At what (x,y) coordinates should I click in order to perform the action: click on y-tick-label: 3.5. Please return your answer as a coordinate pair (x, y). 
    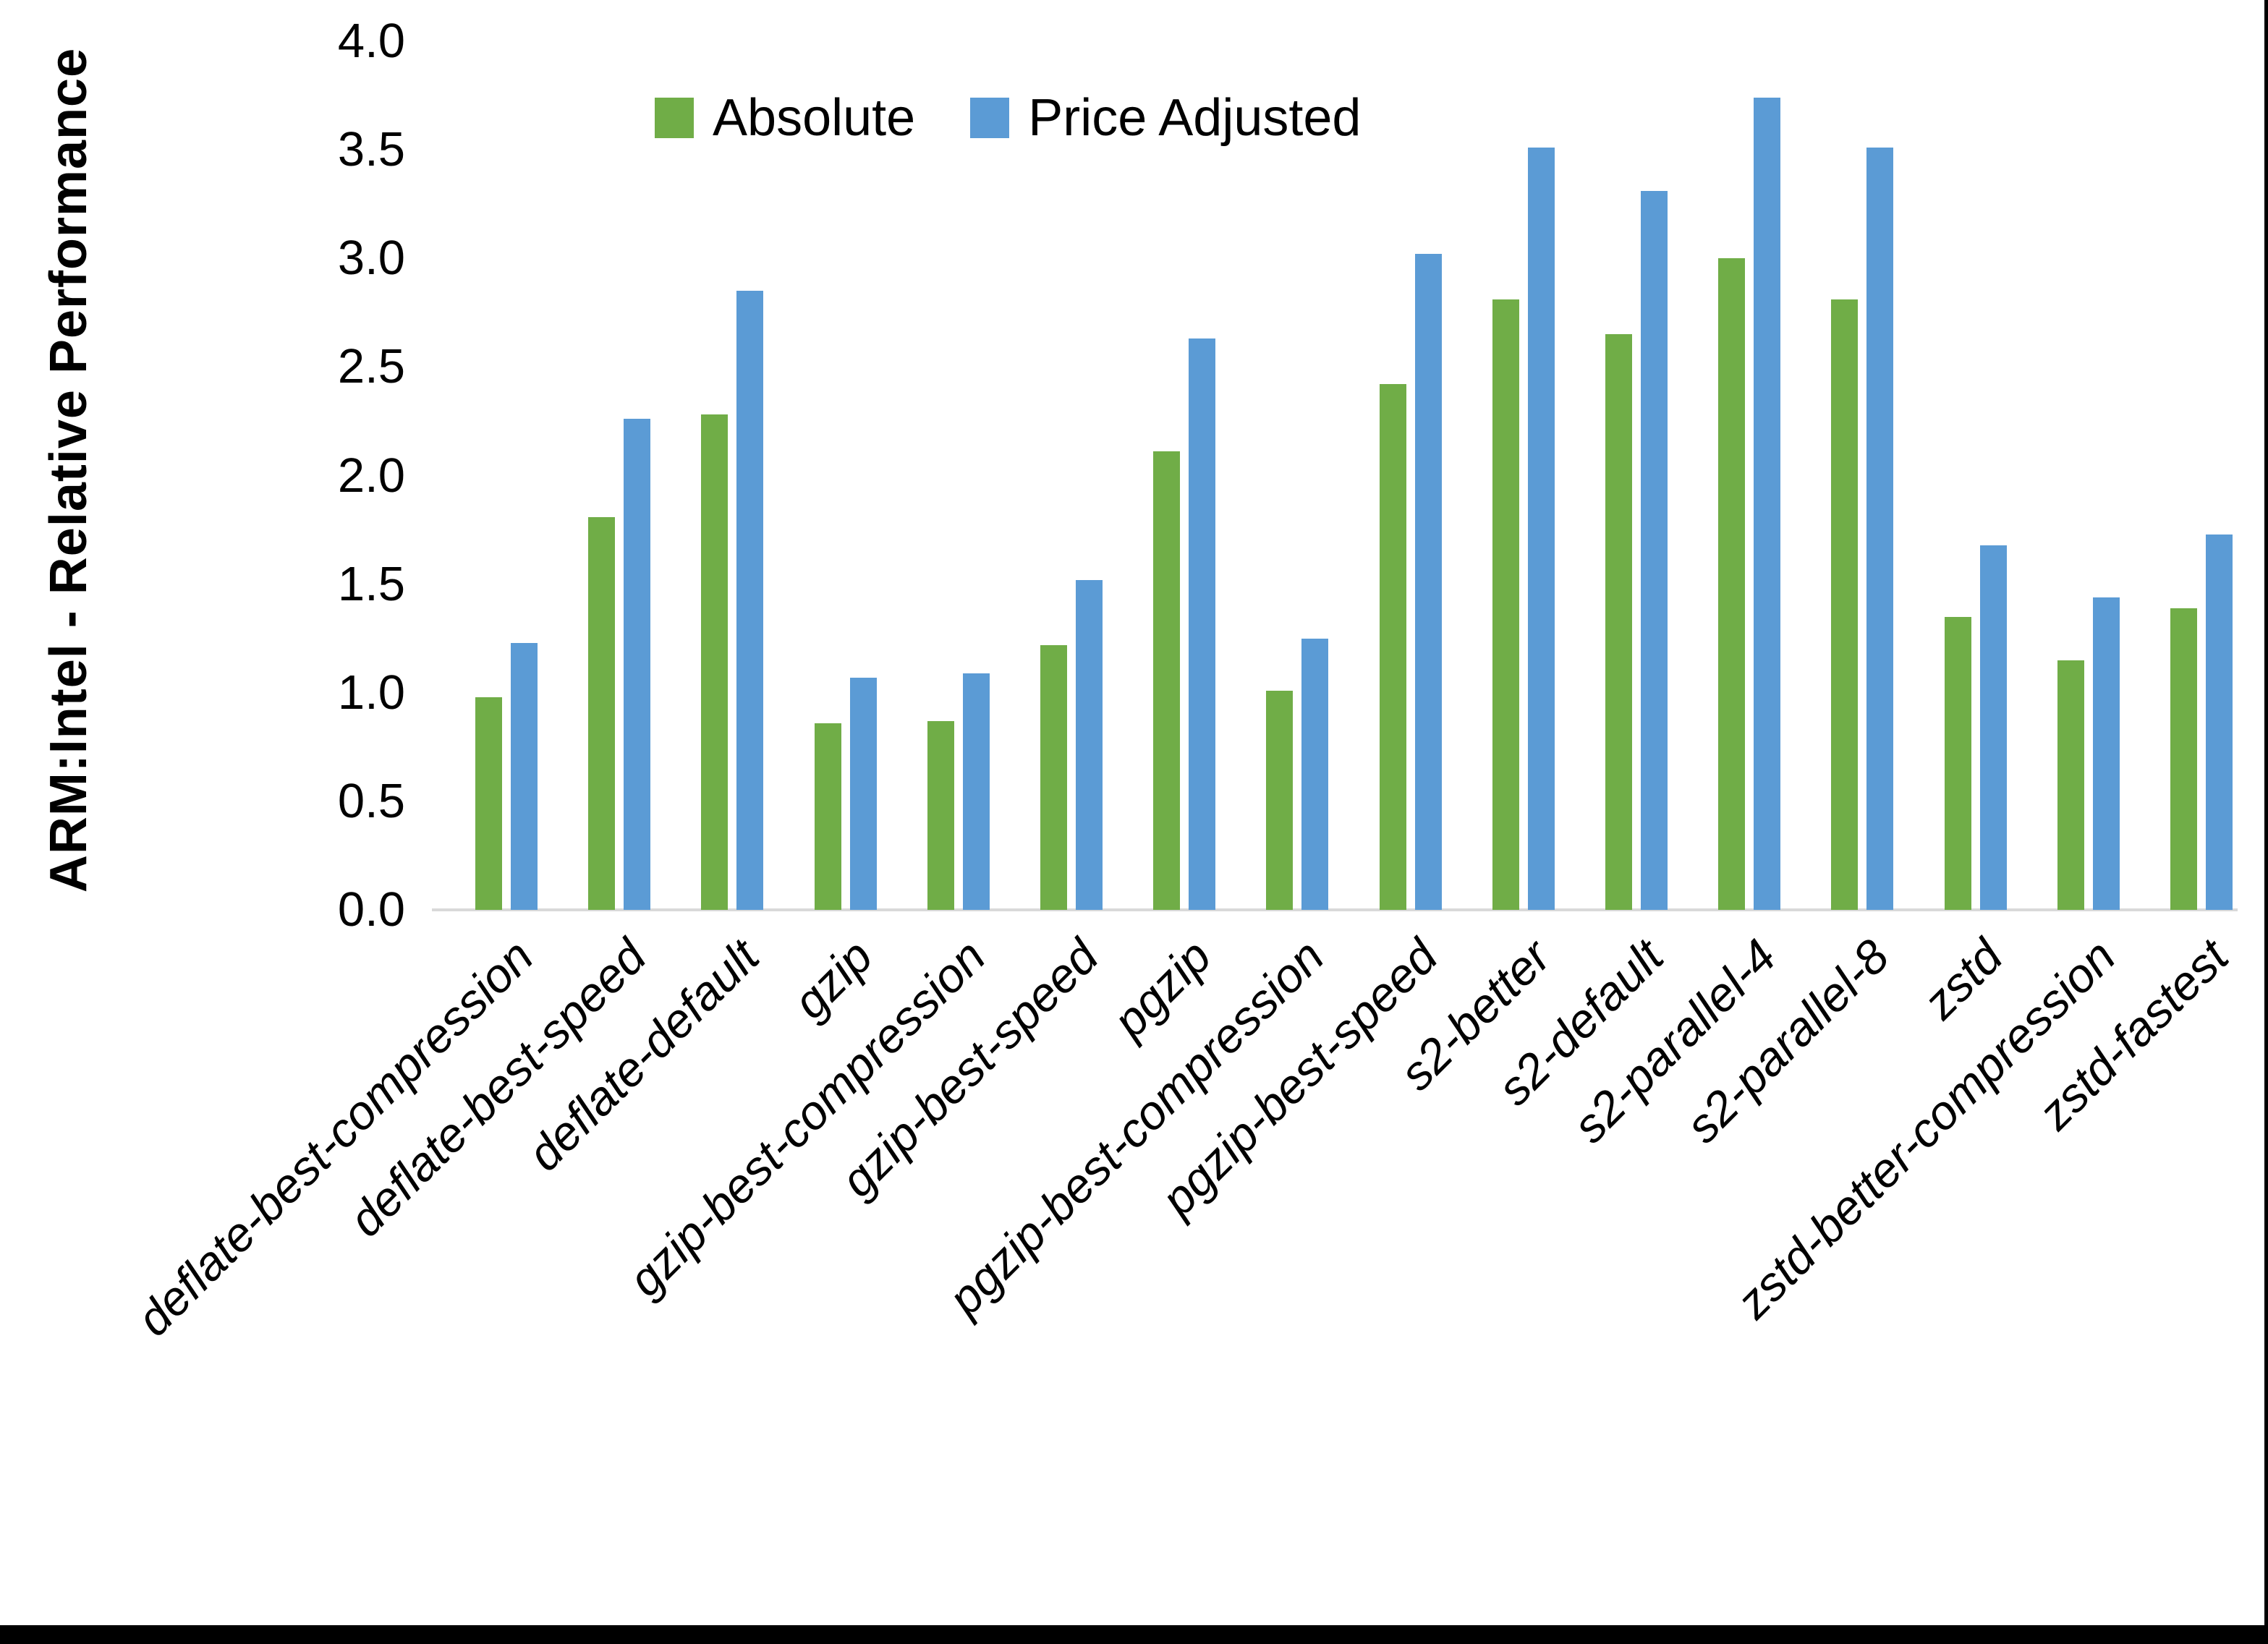
    Looking at the image, I should click on (371, 149).